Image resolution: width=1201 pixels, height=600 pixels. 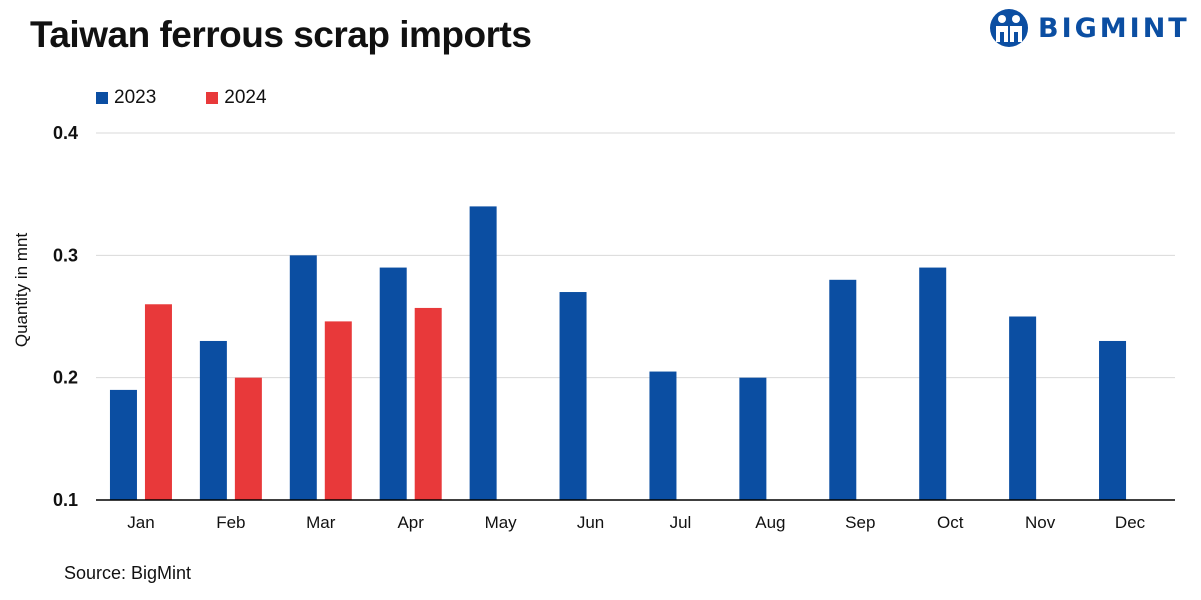 I want to click on x-tick-label: Mar, so click(x=321, y=522).